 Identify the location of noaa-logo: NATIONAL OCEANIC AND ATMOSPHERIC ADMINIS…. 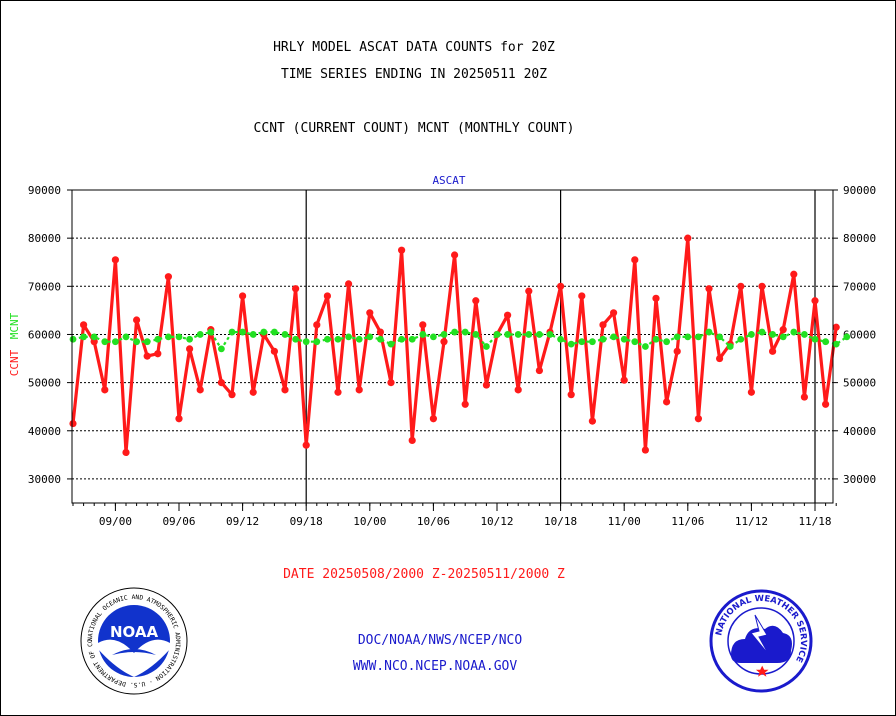
(134, 641).